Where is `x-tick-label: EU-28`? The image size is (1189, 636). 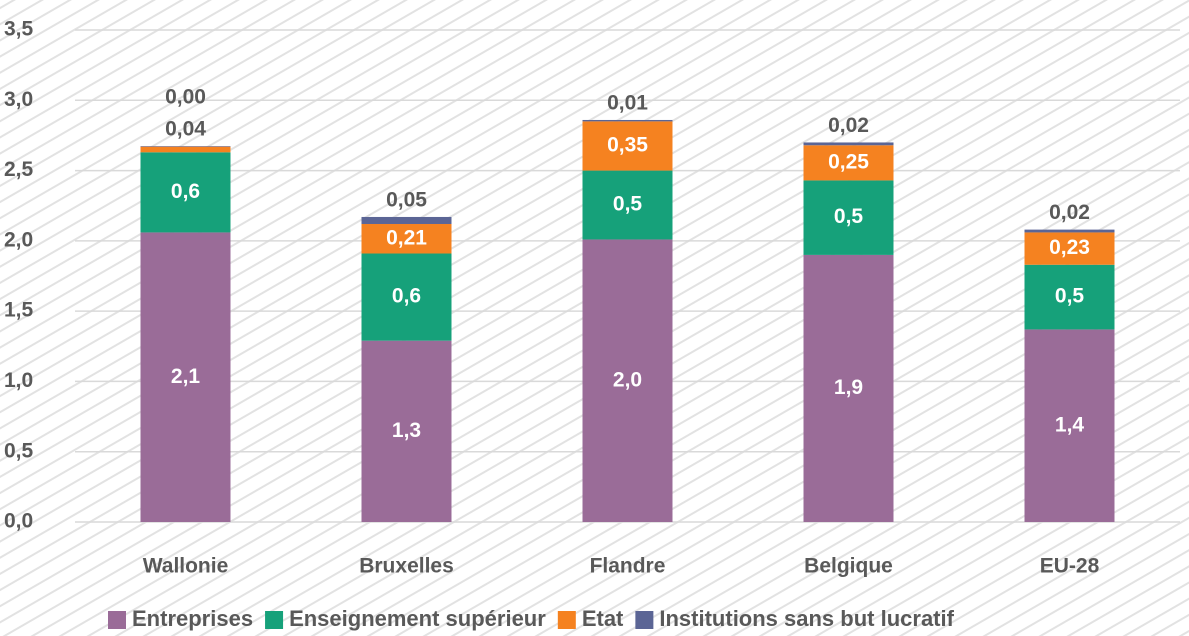 x-tick-label: EU-28 is located at coordinates (1070, 566).